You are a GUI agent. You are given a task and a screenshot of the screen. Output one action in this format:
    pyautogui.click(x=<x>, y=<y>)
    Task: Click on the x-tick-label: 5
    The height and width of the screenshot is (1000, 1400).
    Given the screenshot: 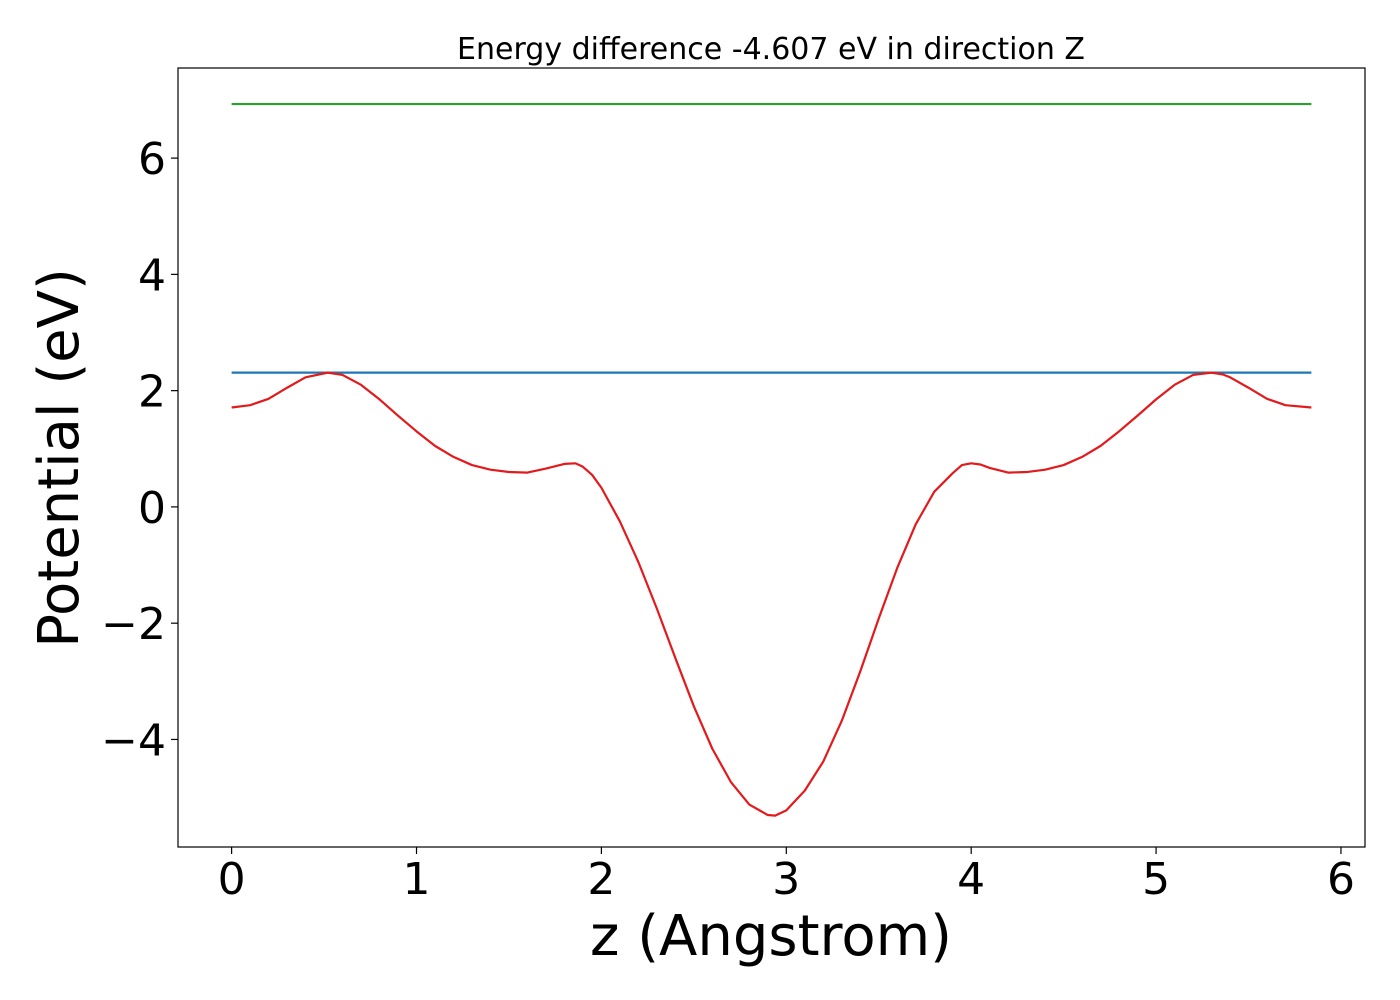 What is the action you would take?
    pyautogui.click(x=1156, y=879)
    